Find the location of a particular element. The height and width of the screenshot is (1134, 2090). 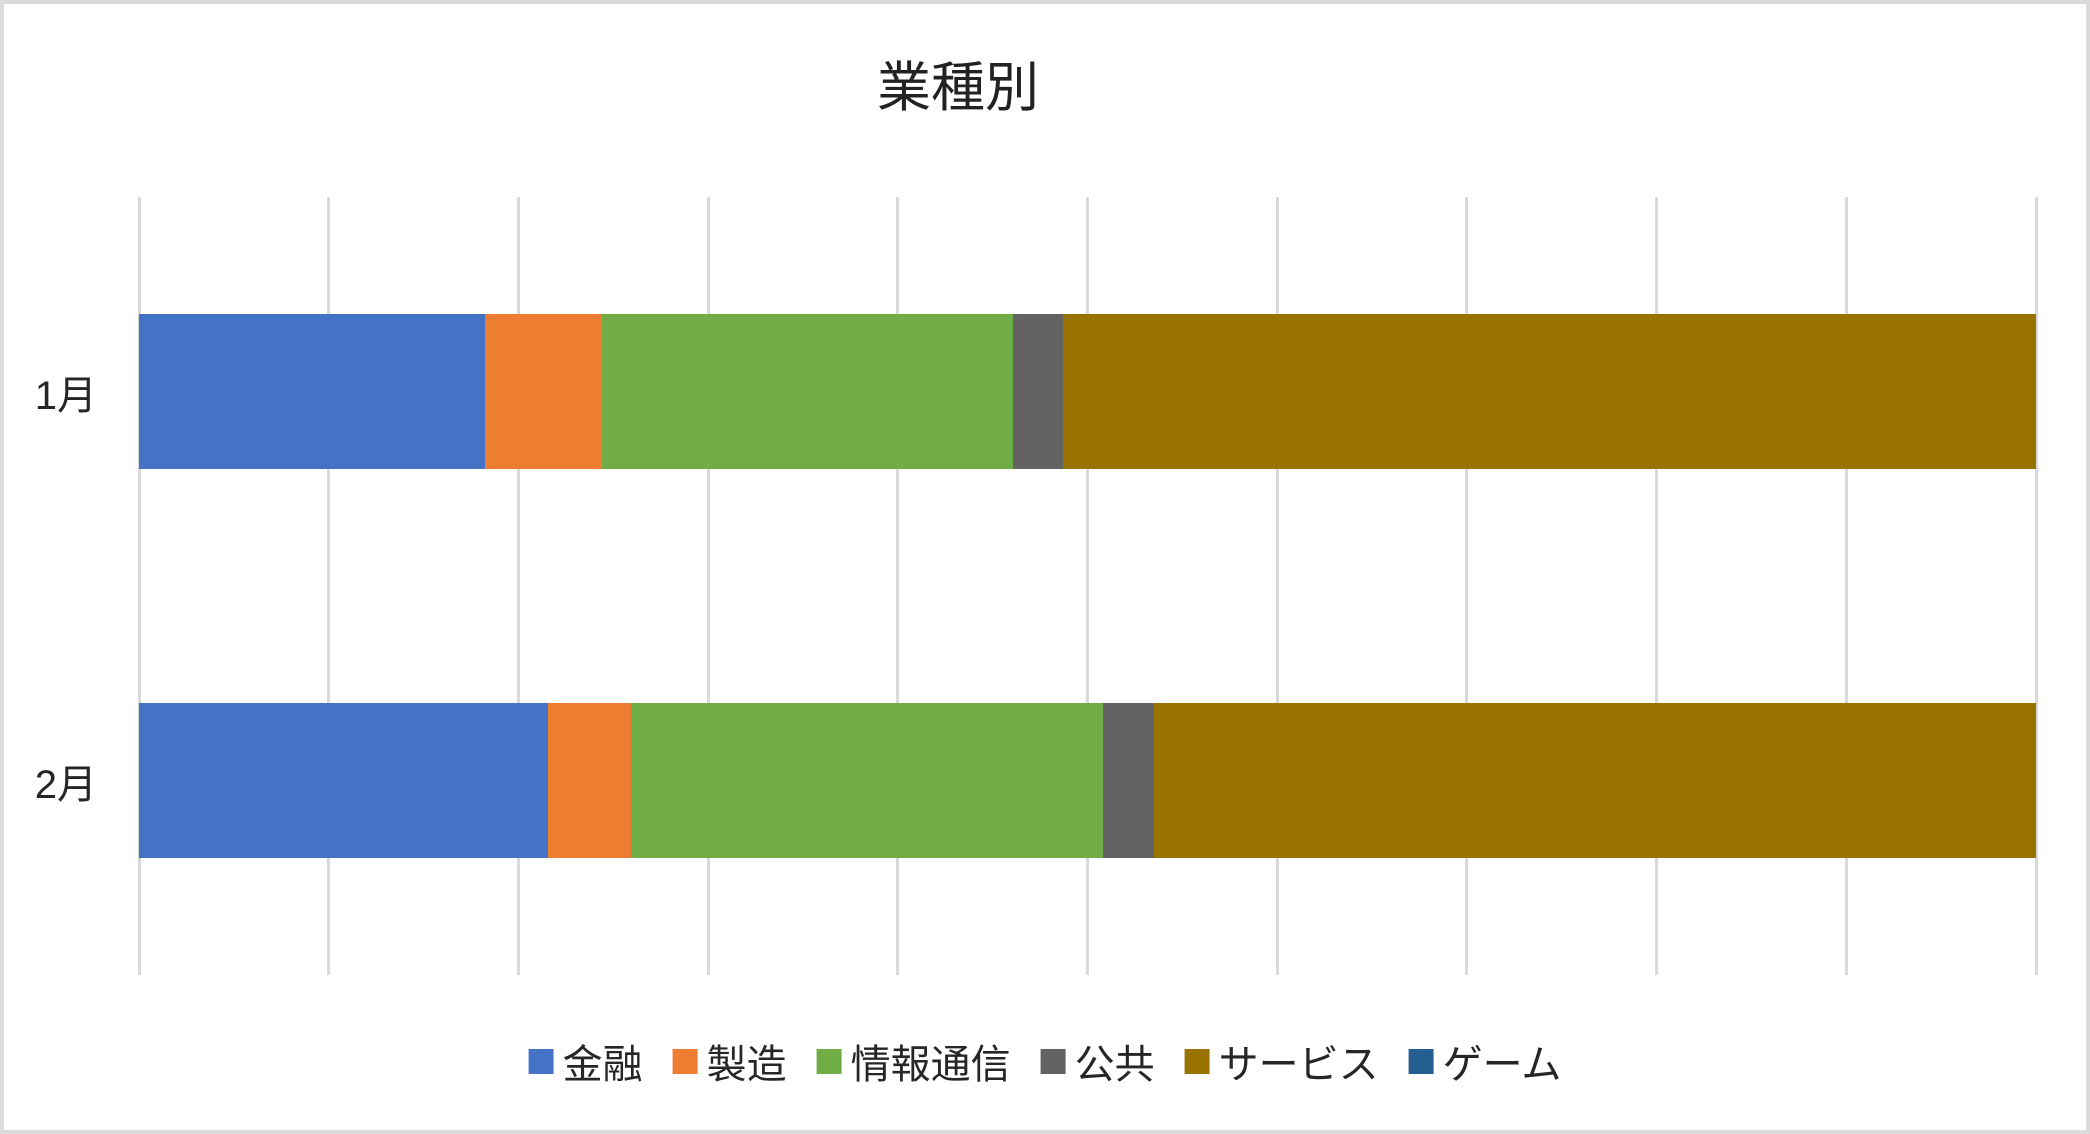

legend-item-サービス: サービス is located at coordinates (1281, 1061).